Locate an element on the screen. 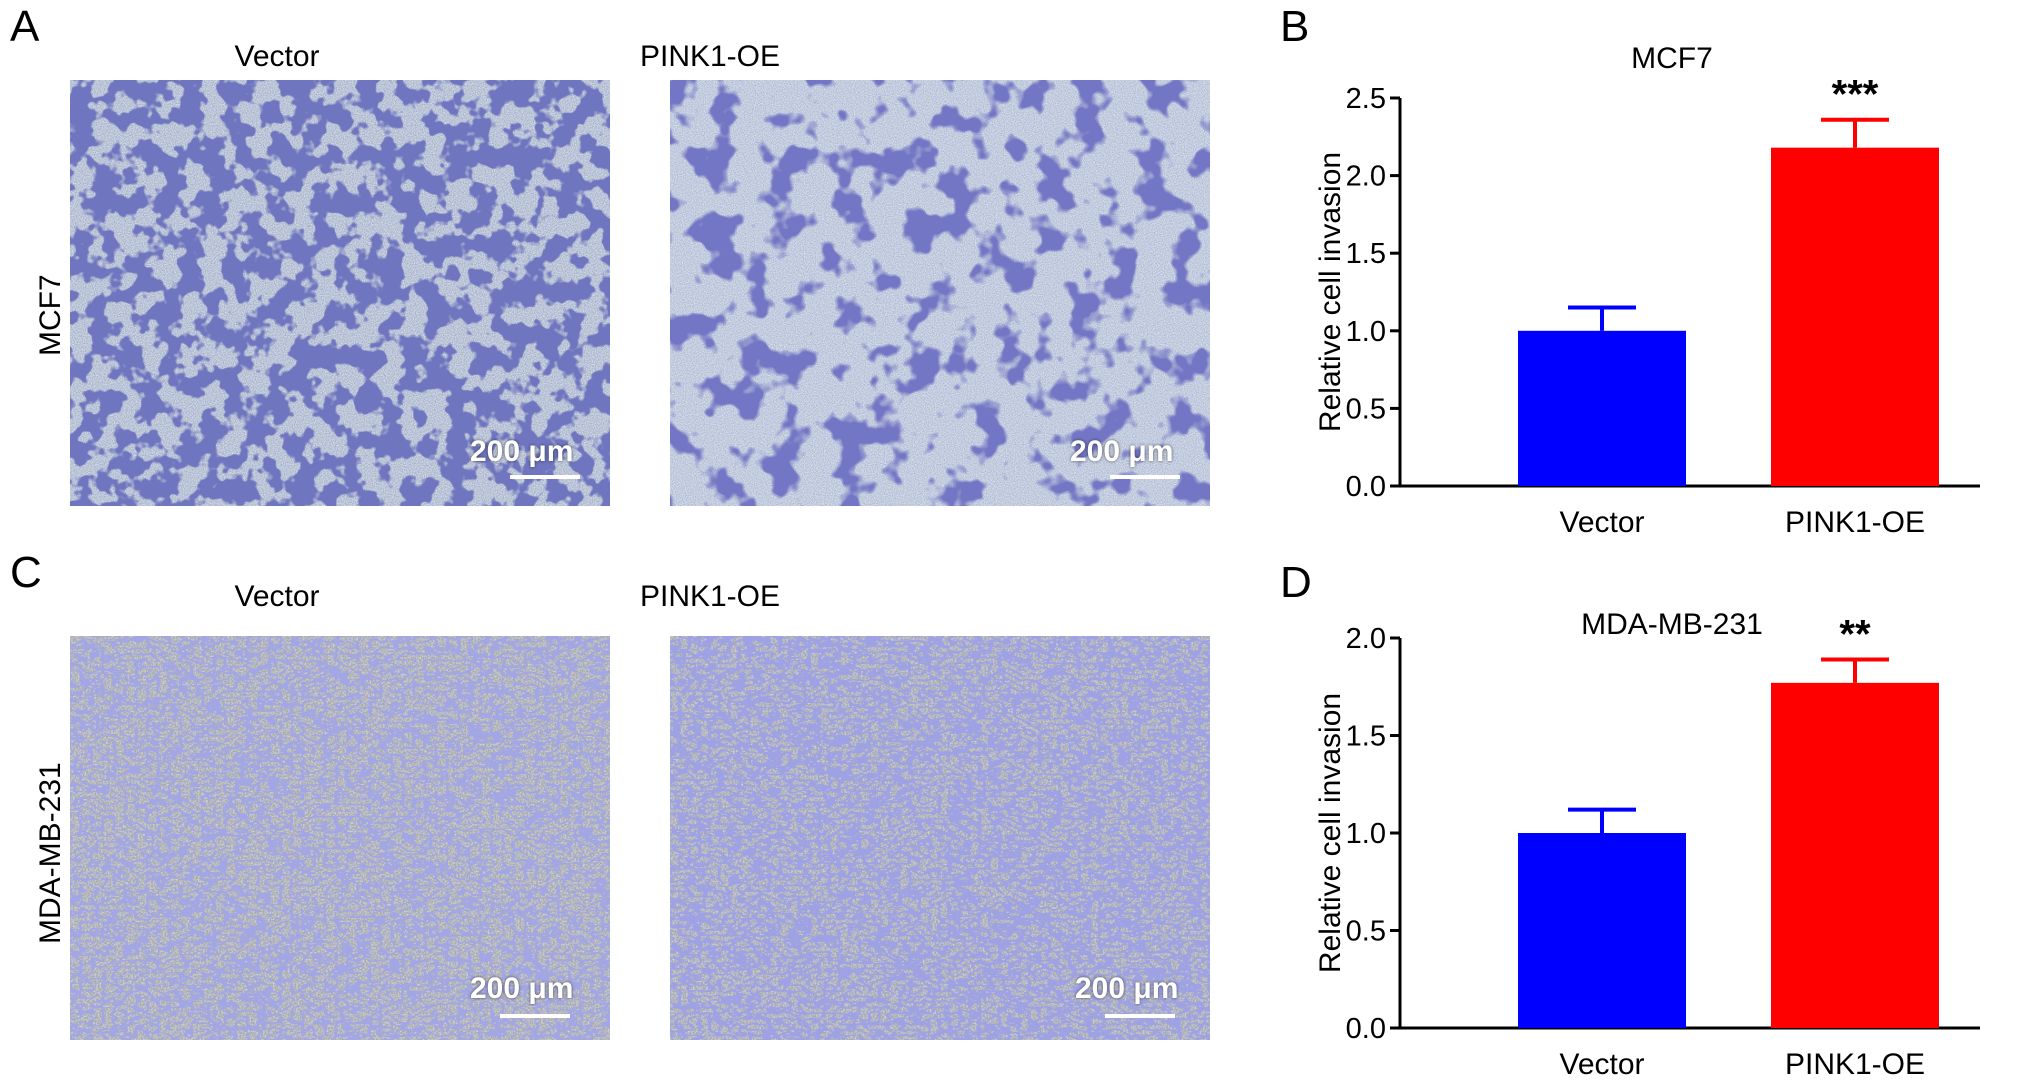 The image size is (2032, 1083). micrograph-mcf7-pink1-oe: 200 μm is located at coordinates (940, 293).